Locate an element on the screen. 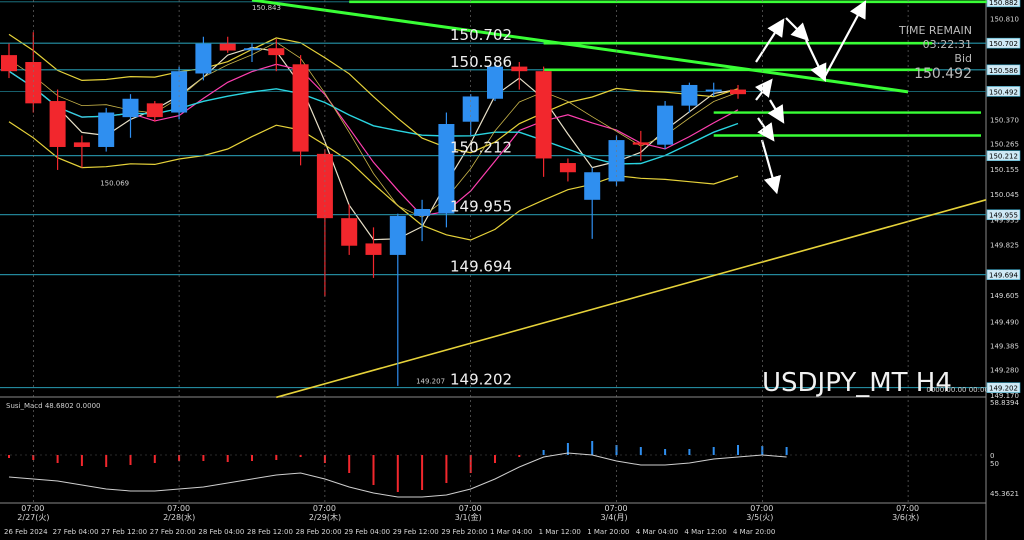  price-tag: 149.955 is located at coordinates (1003, 215).